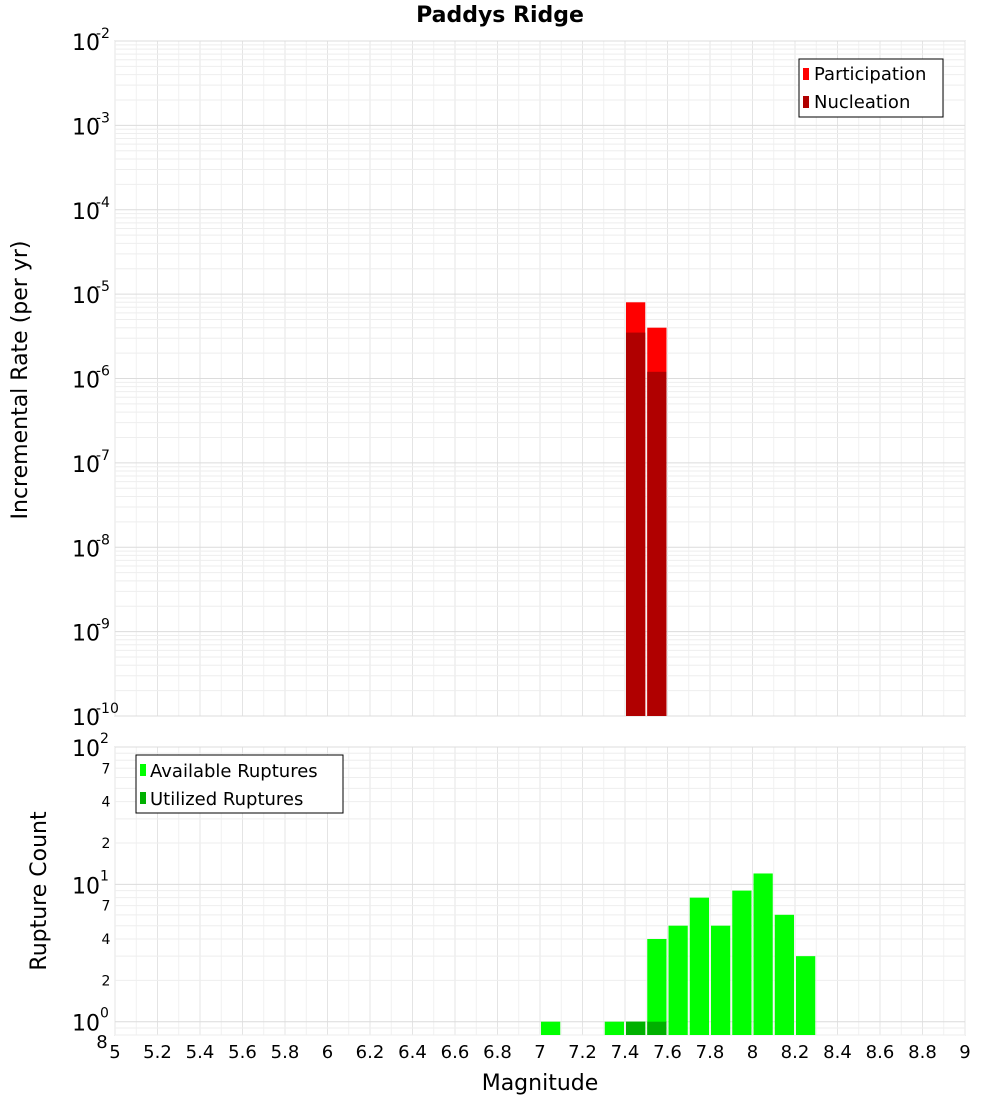 The height and width of the screenshot is (1100, 1000). I want to click on x-tick-label: 7, so click(539, 1052).